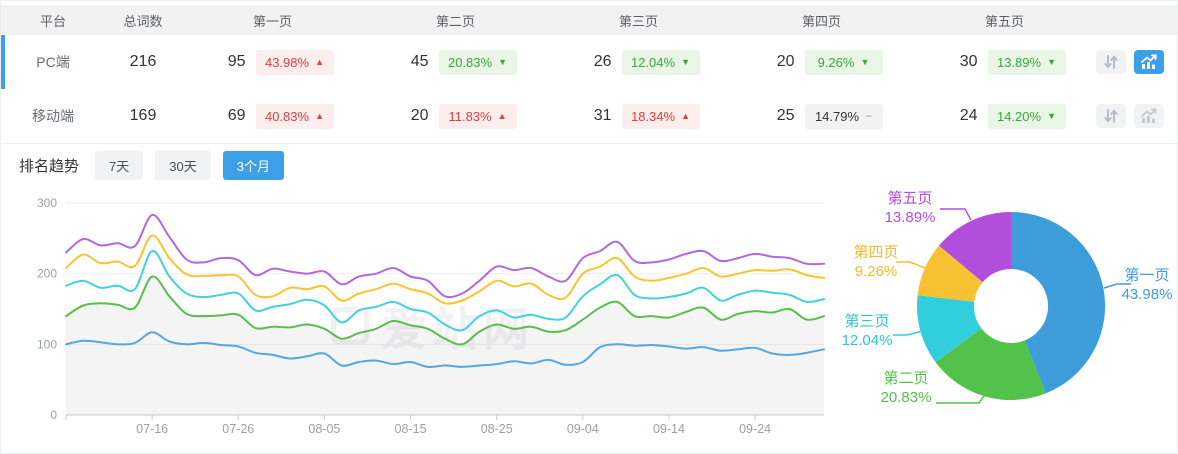 Image resolution: width=1178 pixels, height=454 pixels. I want to click on page2-count: 45, so click(419, 61).